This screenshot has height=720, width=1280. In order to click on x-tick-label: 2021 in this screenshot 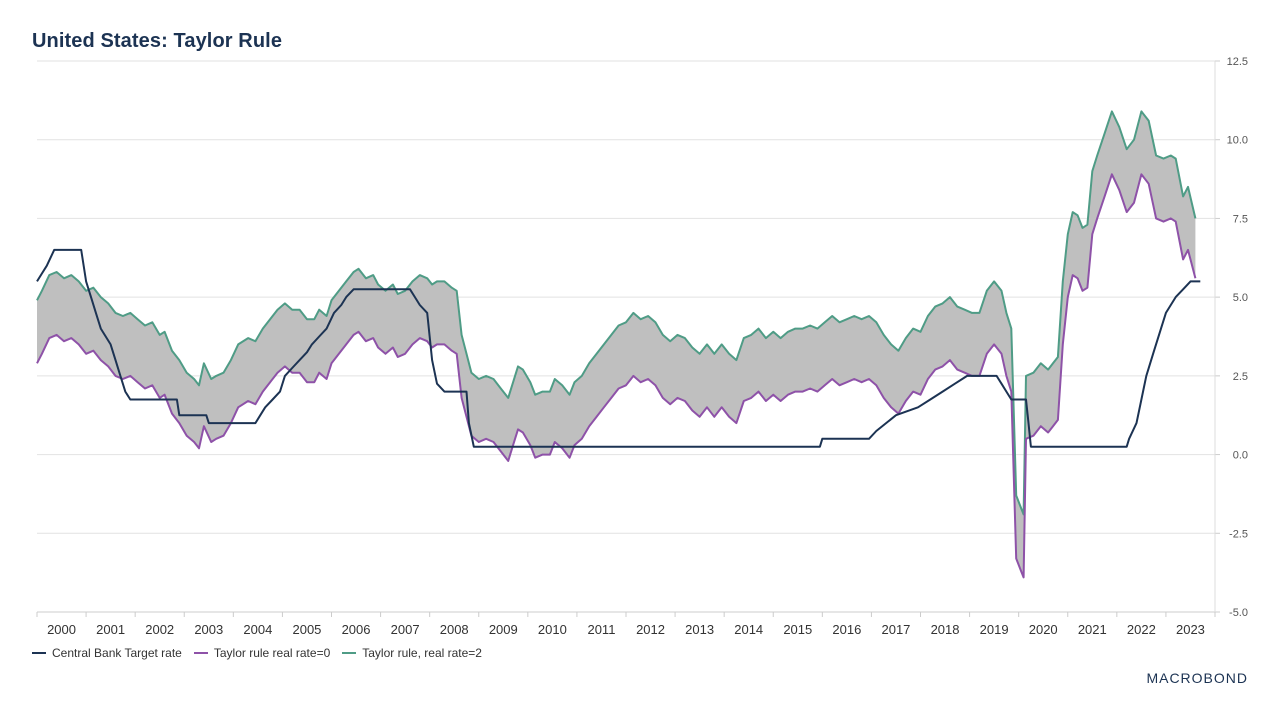, I will do `click(1092, 629)`.